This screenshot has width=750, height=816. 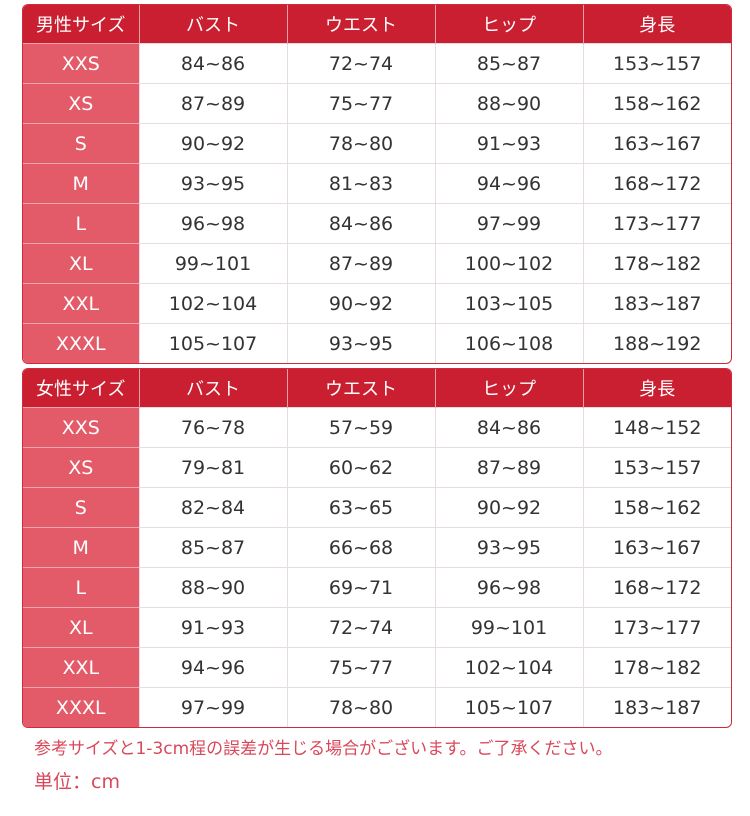 I want to click on table-row: XL 91~93 72~74 99~101 173~177, so click(x=377, y=627).